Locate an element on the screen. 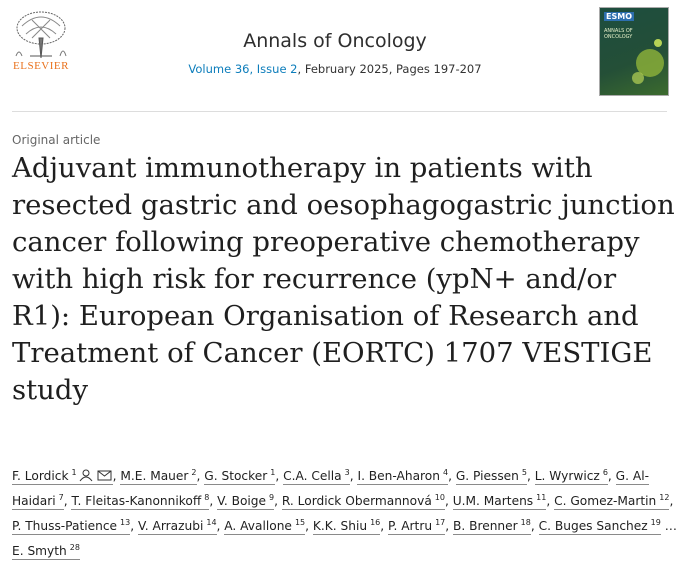 Image resolution: width=685 pixels, height=565 pixels. author-name-text: C. Buges Sanchez is located at coordinates (593, 526).